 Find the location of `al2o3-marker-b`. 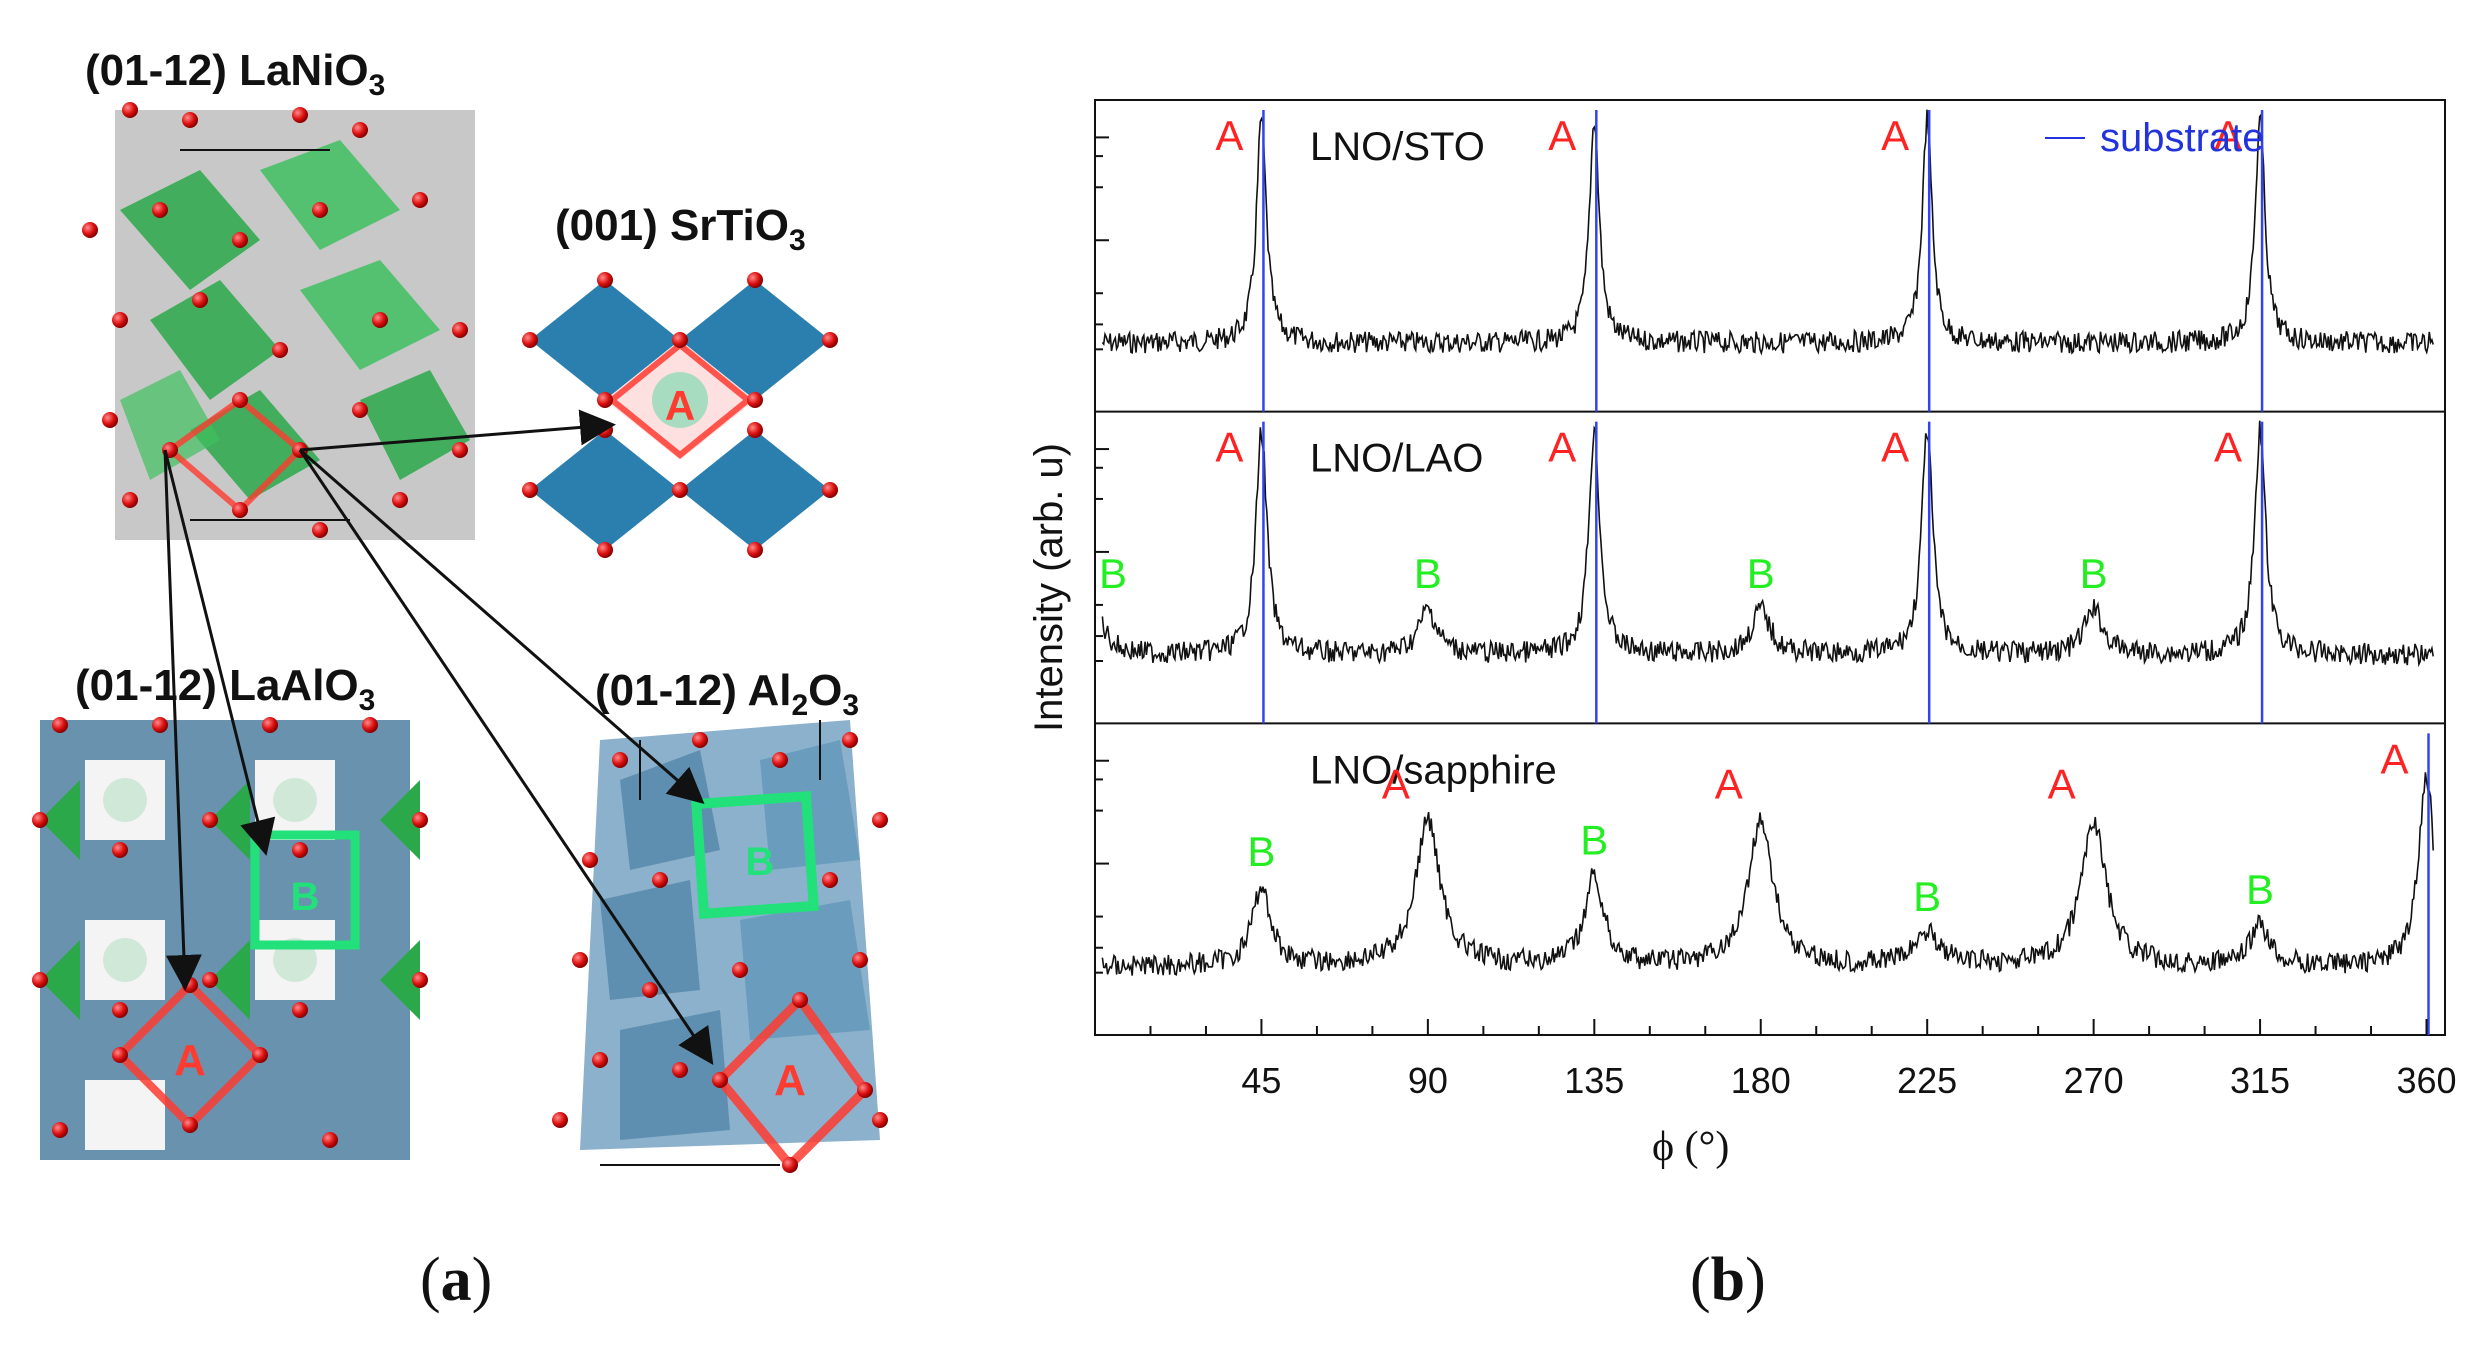

al2o3-marker-b is located at coordinates (755, 855).